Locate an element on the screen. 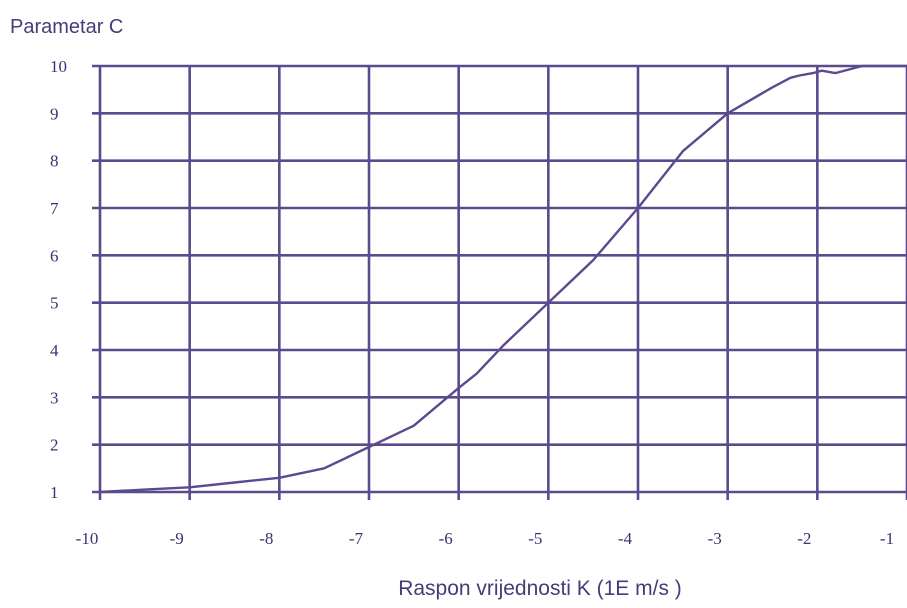 The height and width of the screenshot is (608, 907). y-tick-label-2: 3 is located at coordinates (54, 397).